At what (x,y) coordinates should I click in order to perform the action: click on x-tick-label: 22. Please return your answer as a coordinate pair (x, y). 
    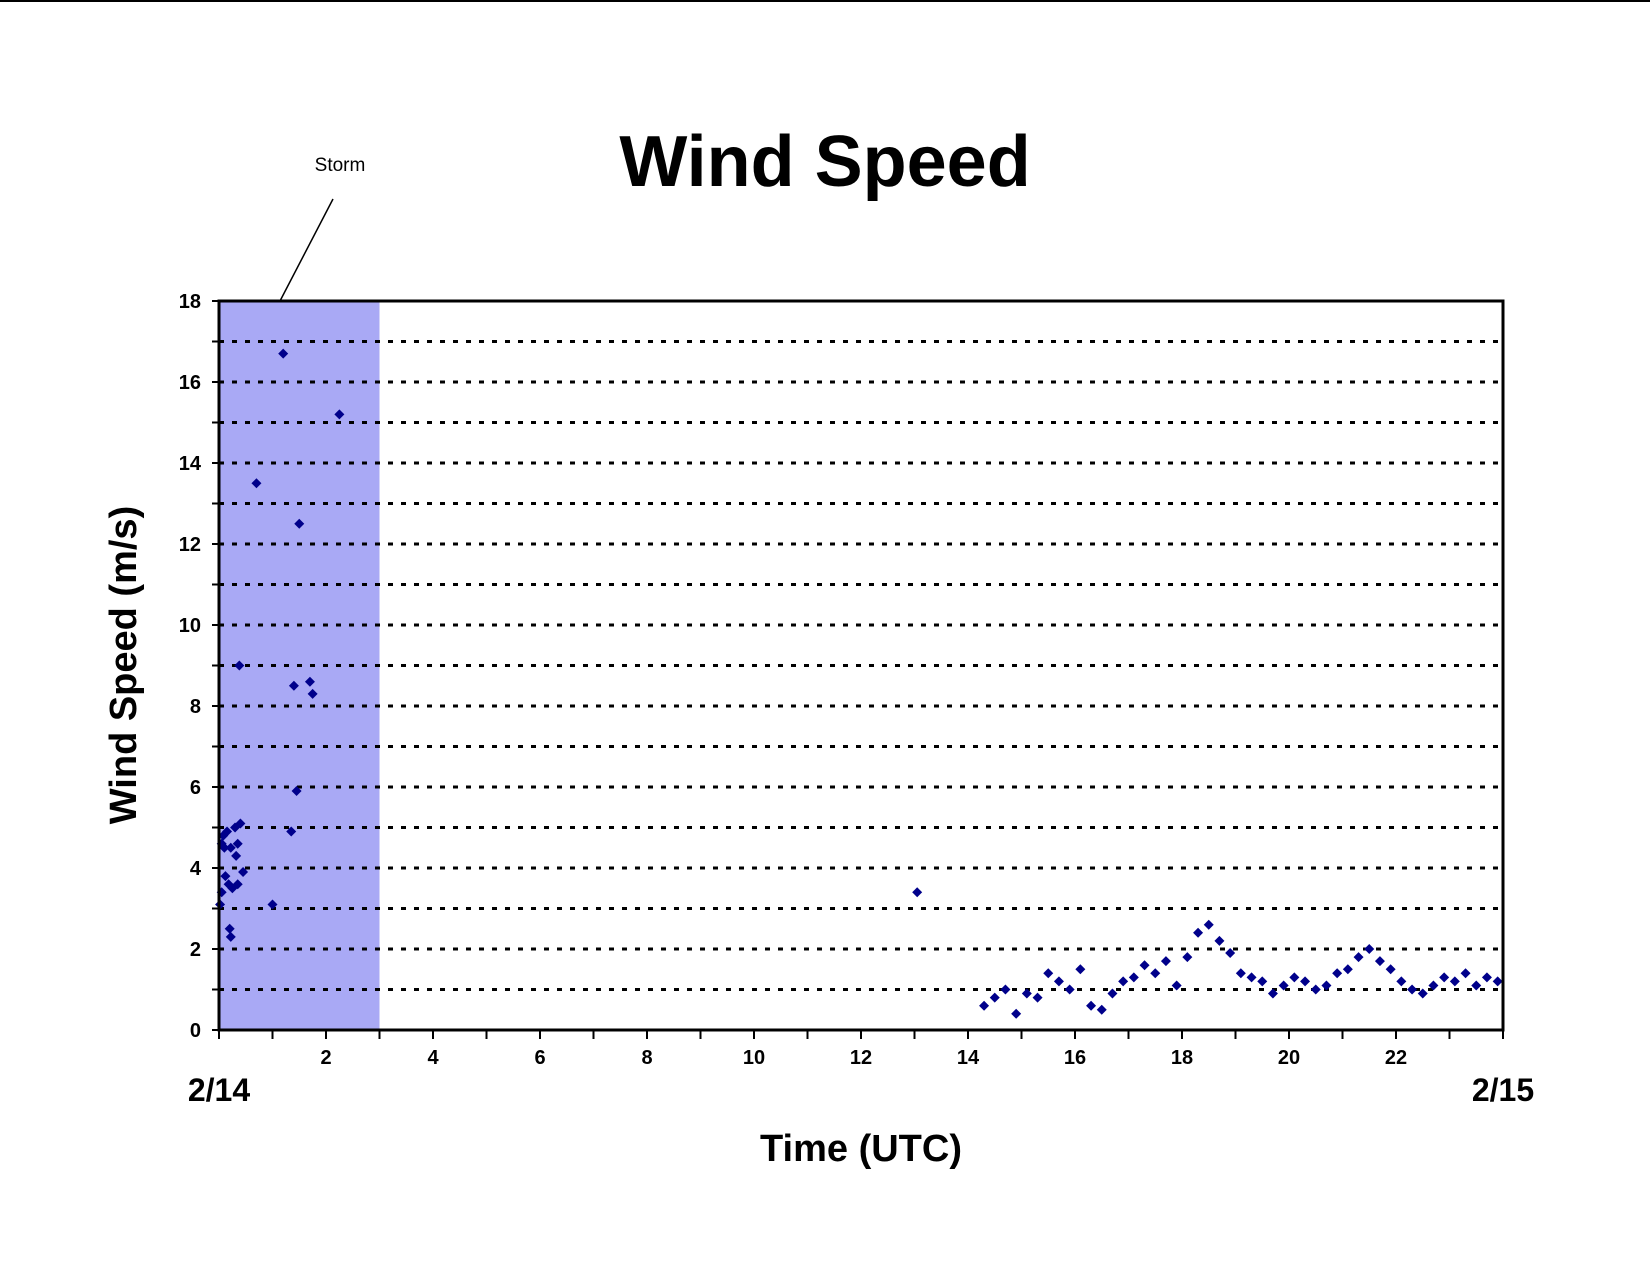
    Looking at the image, I should click on (1396, 1058).